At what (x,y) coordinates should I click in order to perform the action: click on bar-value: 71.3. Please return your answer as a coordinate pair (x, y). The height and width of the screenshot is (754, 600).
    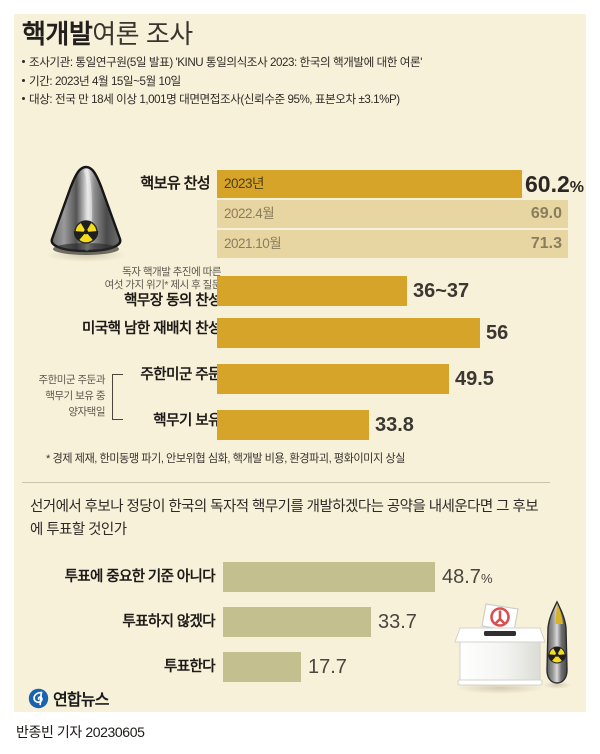
    Looking at the image, I should click on (546, 243).